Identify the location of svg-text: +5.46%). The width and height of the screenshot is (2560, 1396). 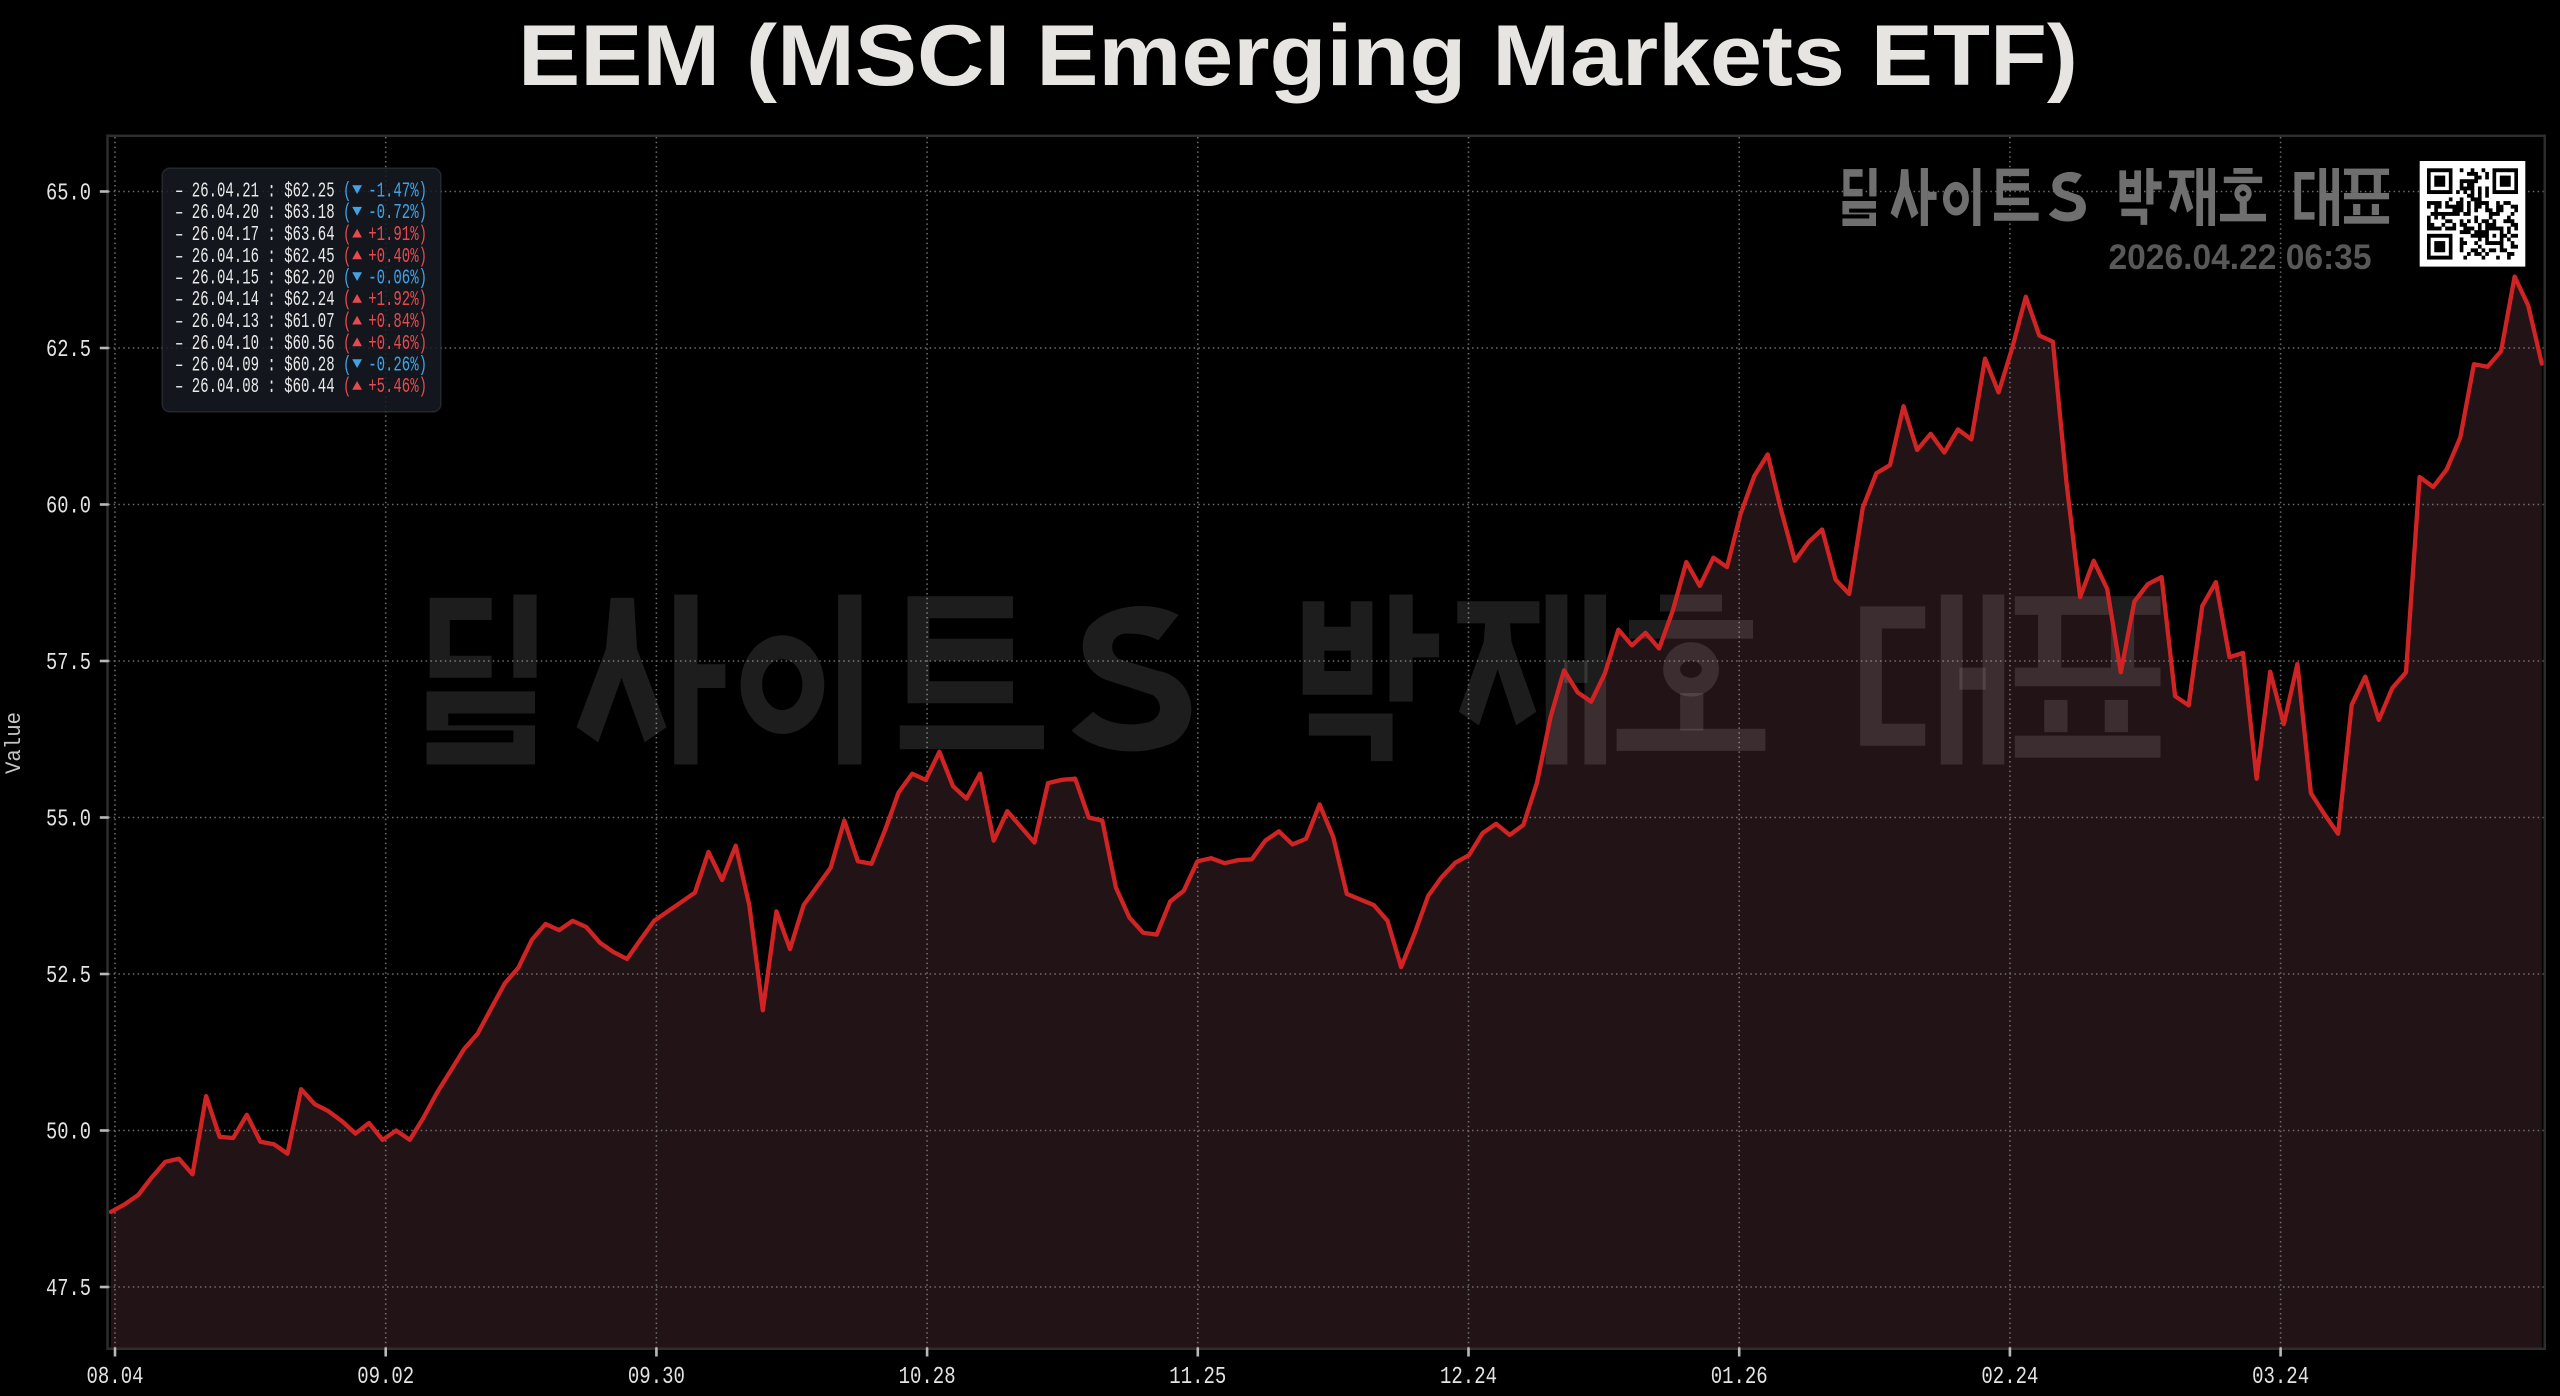
(397, 387).